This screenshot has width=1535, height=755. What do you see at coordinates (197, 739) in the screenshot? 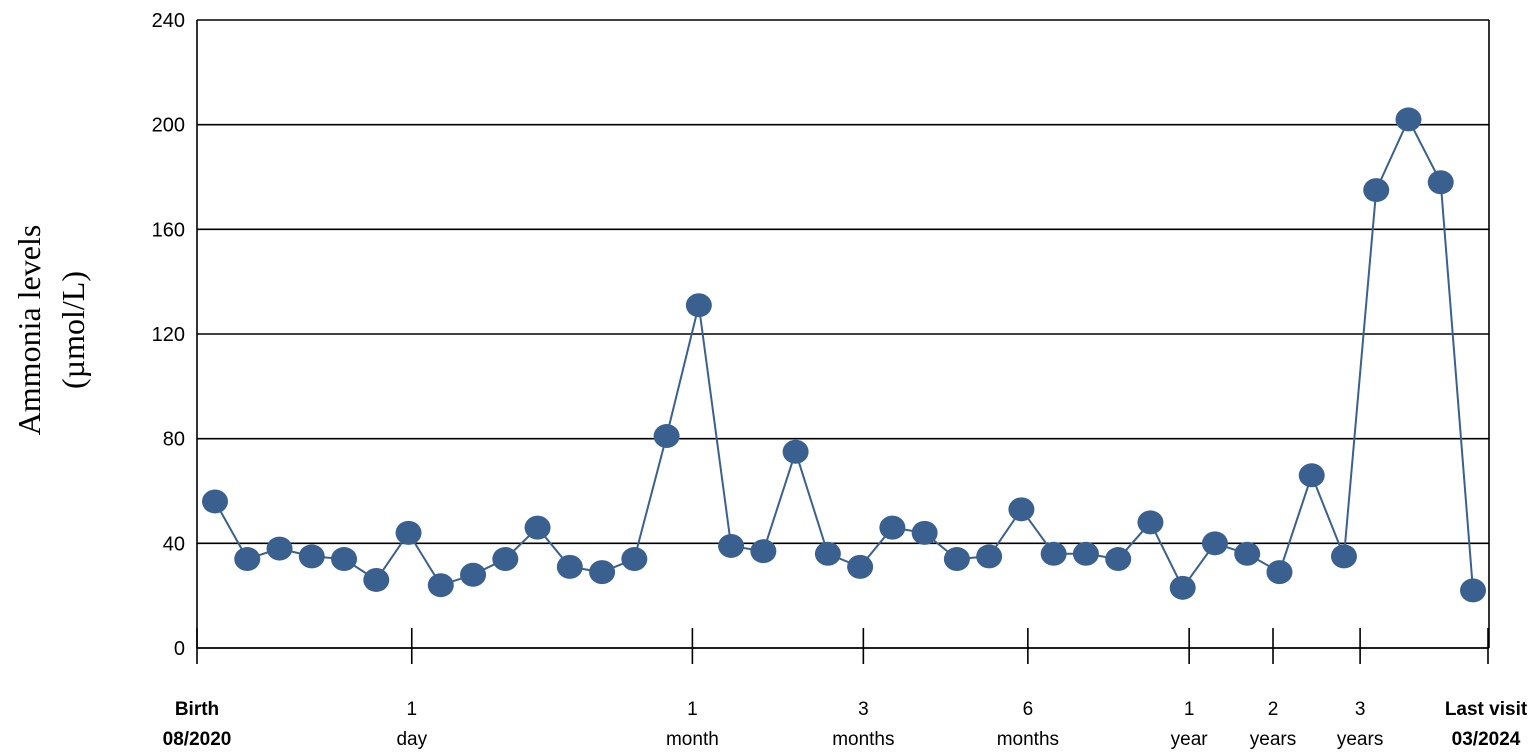
I see `x-tick-label: 08/2020` at bounding box center [197, 739].